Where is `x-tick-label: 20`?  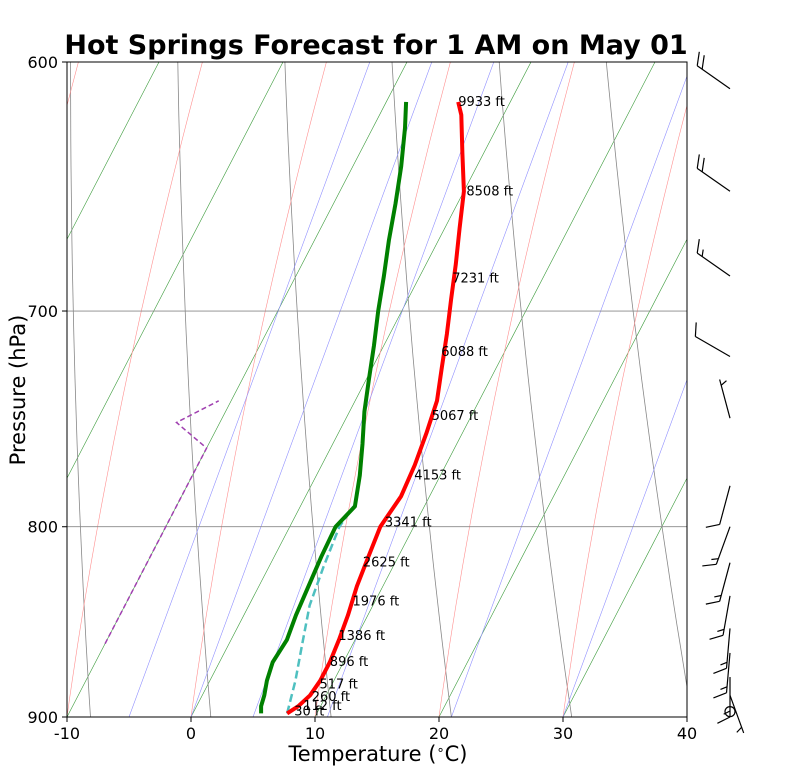
x-tick-label: 20 is located at coordinates (439, 733).